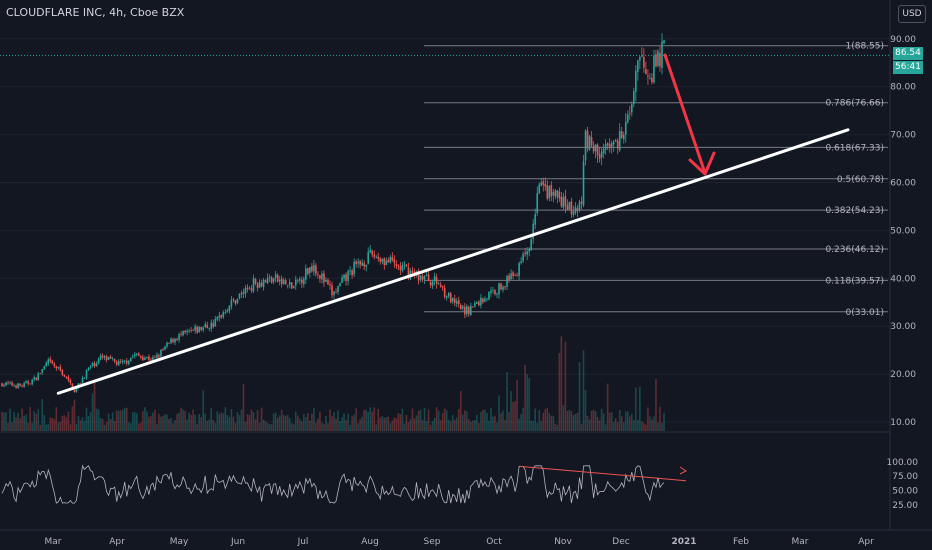 The image size is (932, 550). Describe the element at coordinates (494, 542) in the screenshot. I see `time-tick-label: Oct` at that location.